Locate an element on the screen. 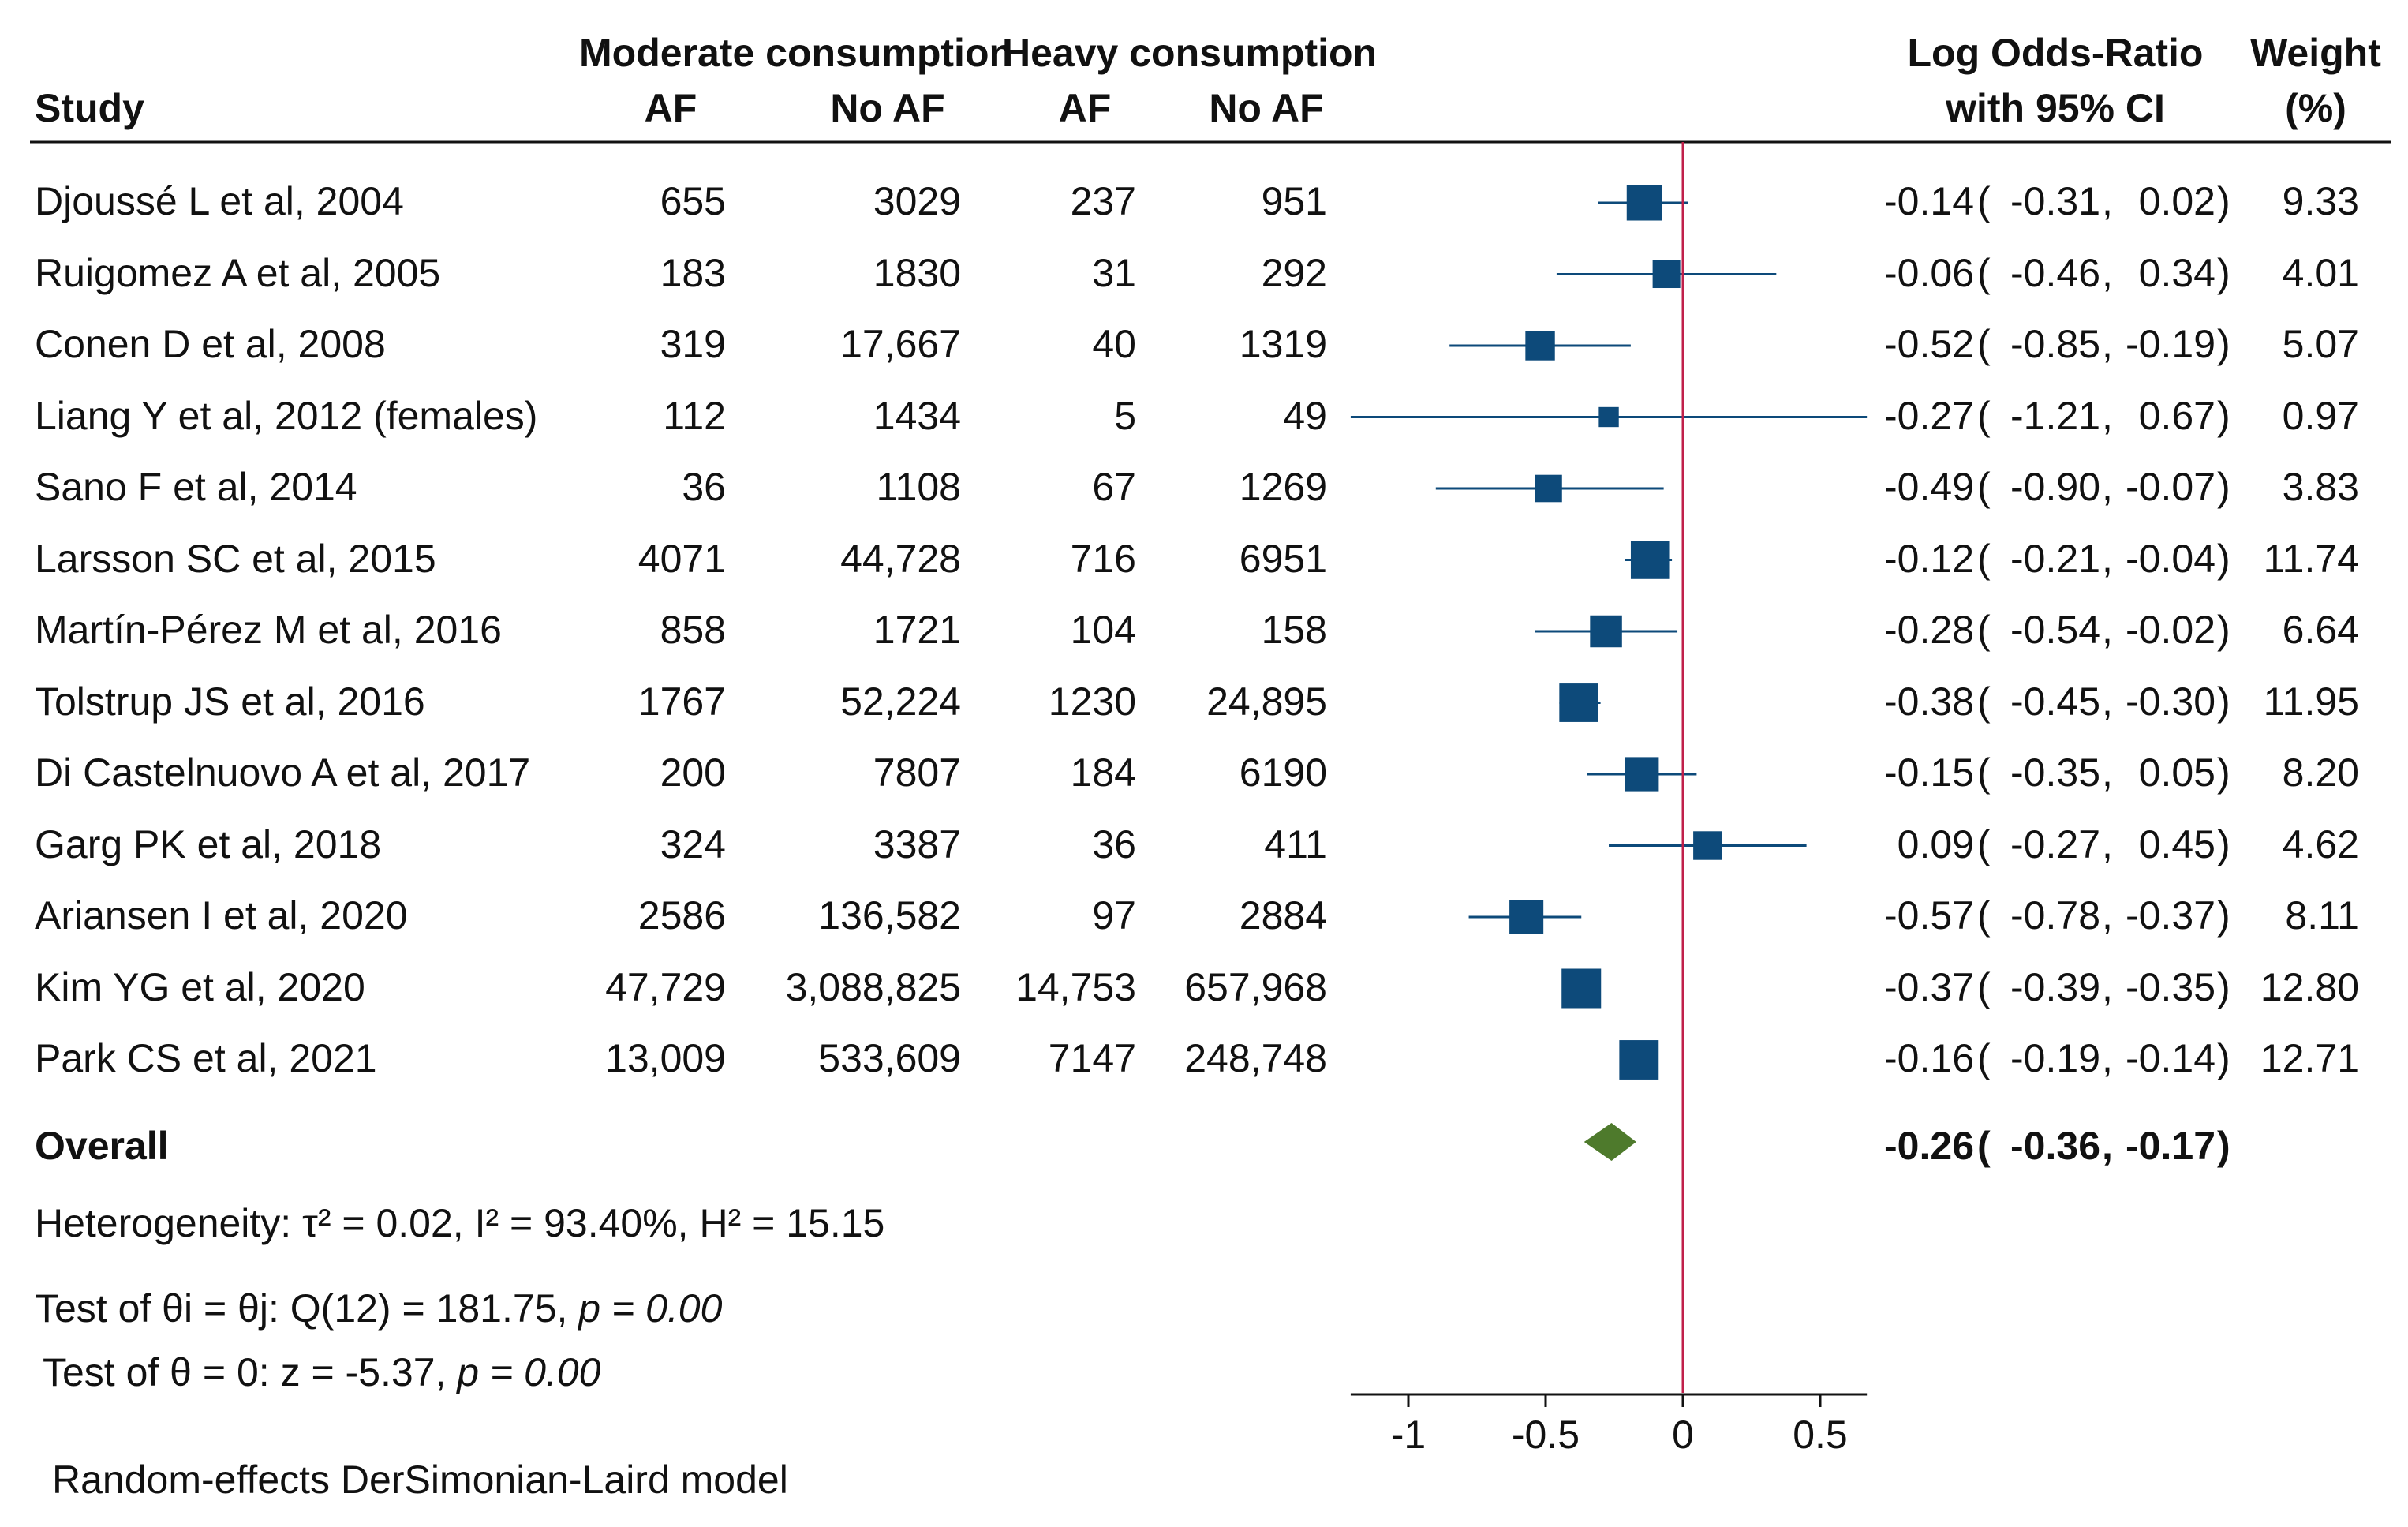 This screenshot has width=2408, height=1527. moderate-noaf-header: No AF is located at coordinates (888, 108).